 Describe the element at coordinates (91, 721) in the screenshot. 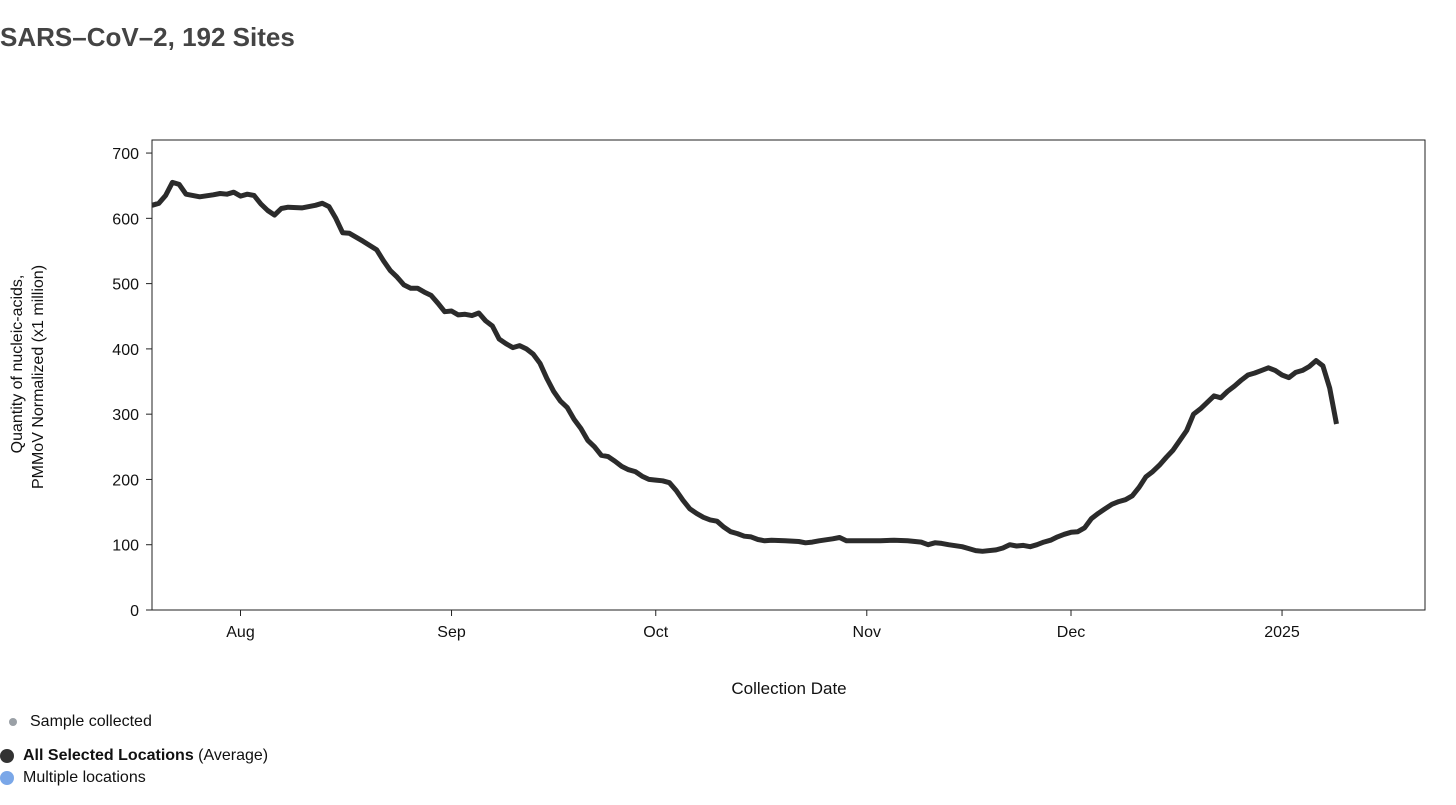

I see `legend-label-sample: Sample collected` at that location.